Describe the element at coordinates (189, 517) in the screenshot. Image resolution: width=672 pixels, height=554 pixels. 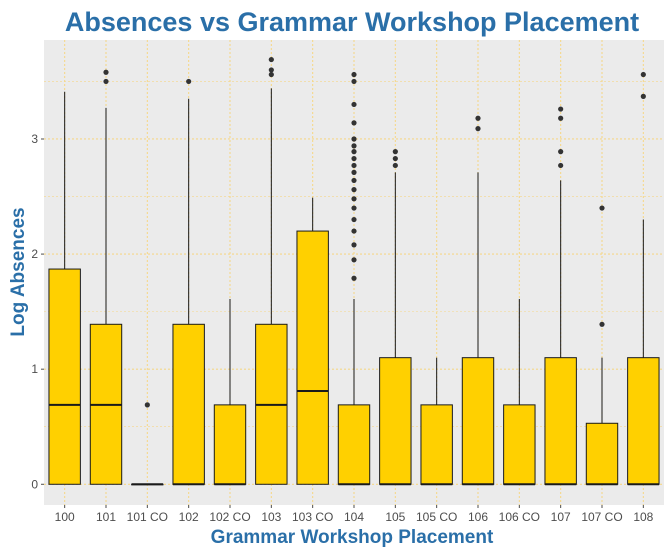
I see `x-tick-label: 102` at that location.